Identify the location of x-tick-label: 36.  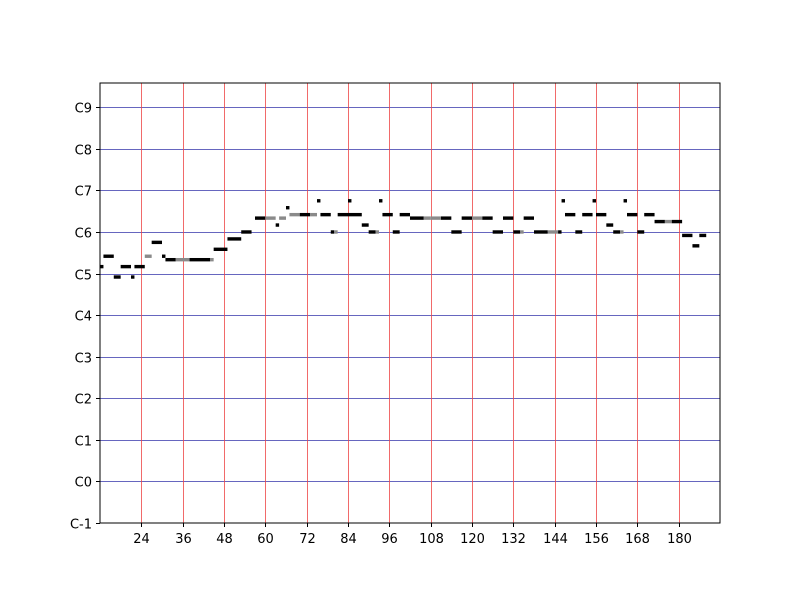
(183, 539).